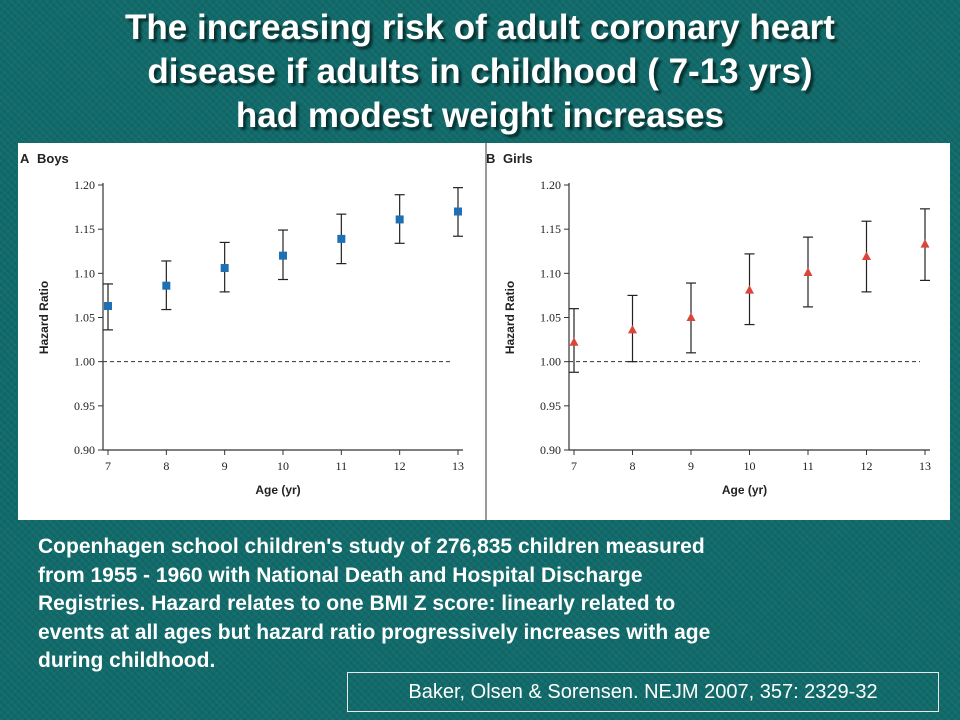 This screenshot has width=960, height=720. I want to click on boys-ytick-label: 1.15, so click(84, 229).